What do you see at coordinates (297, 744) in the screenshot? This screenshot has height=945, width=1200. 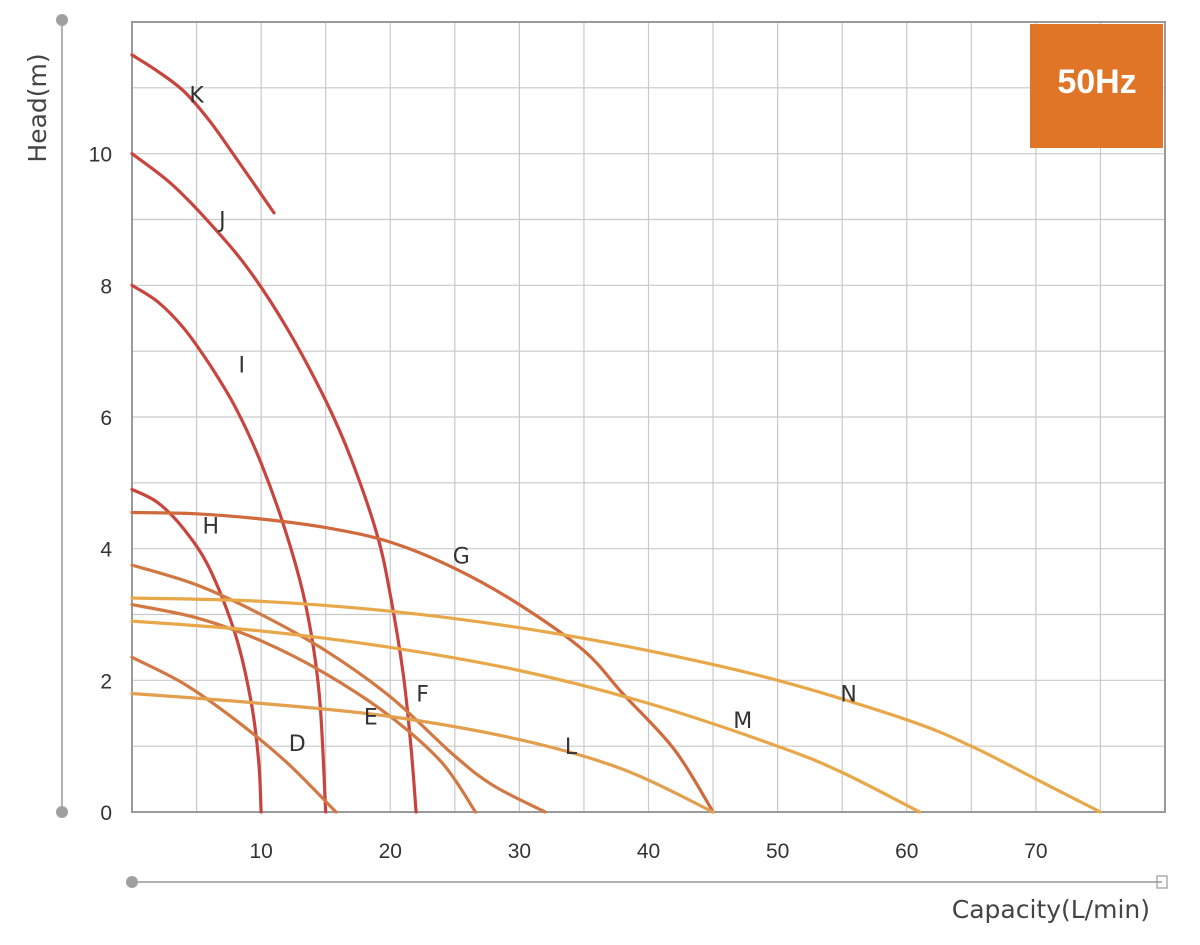 I see `curve-label-d: D` at bounding box center [297, 744].